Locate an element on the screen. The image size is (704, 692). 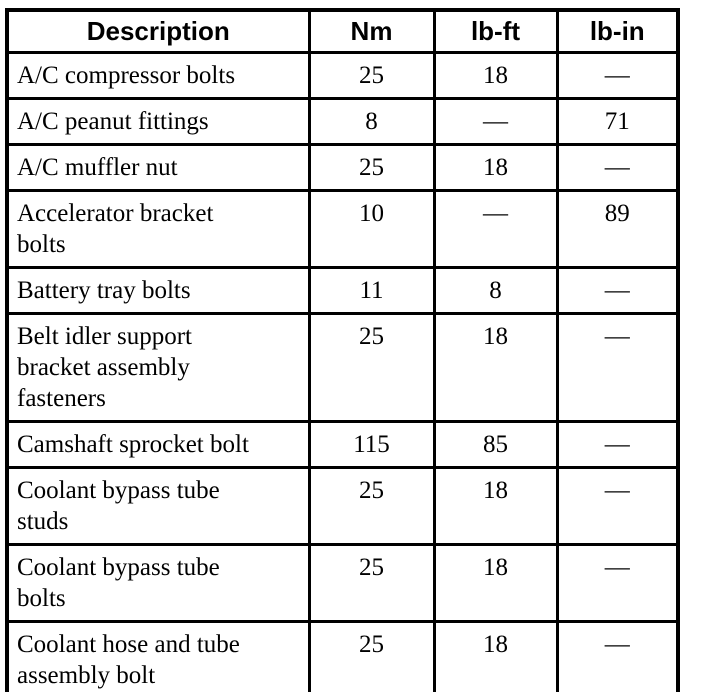
header-lb-in: lb-in is located at coordinates (617, 31).